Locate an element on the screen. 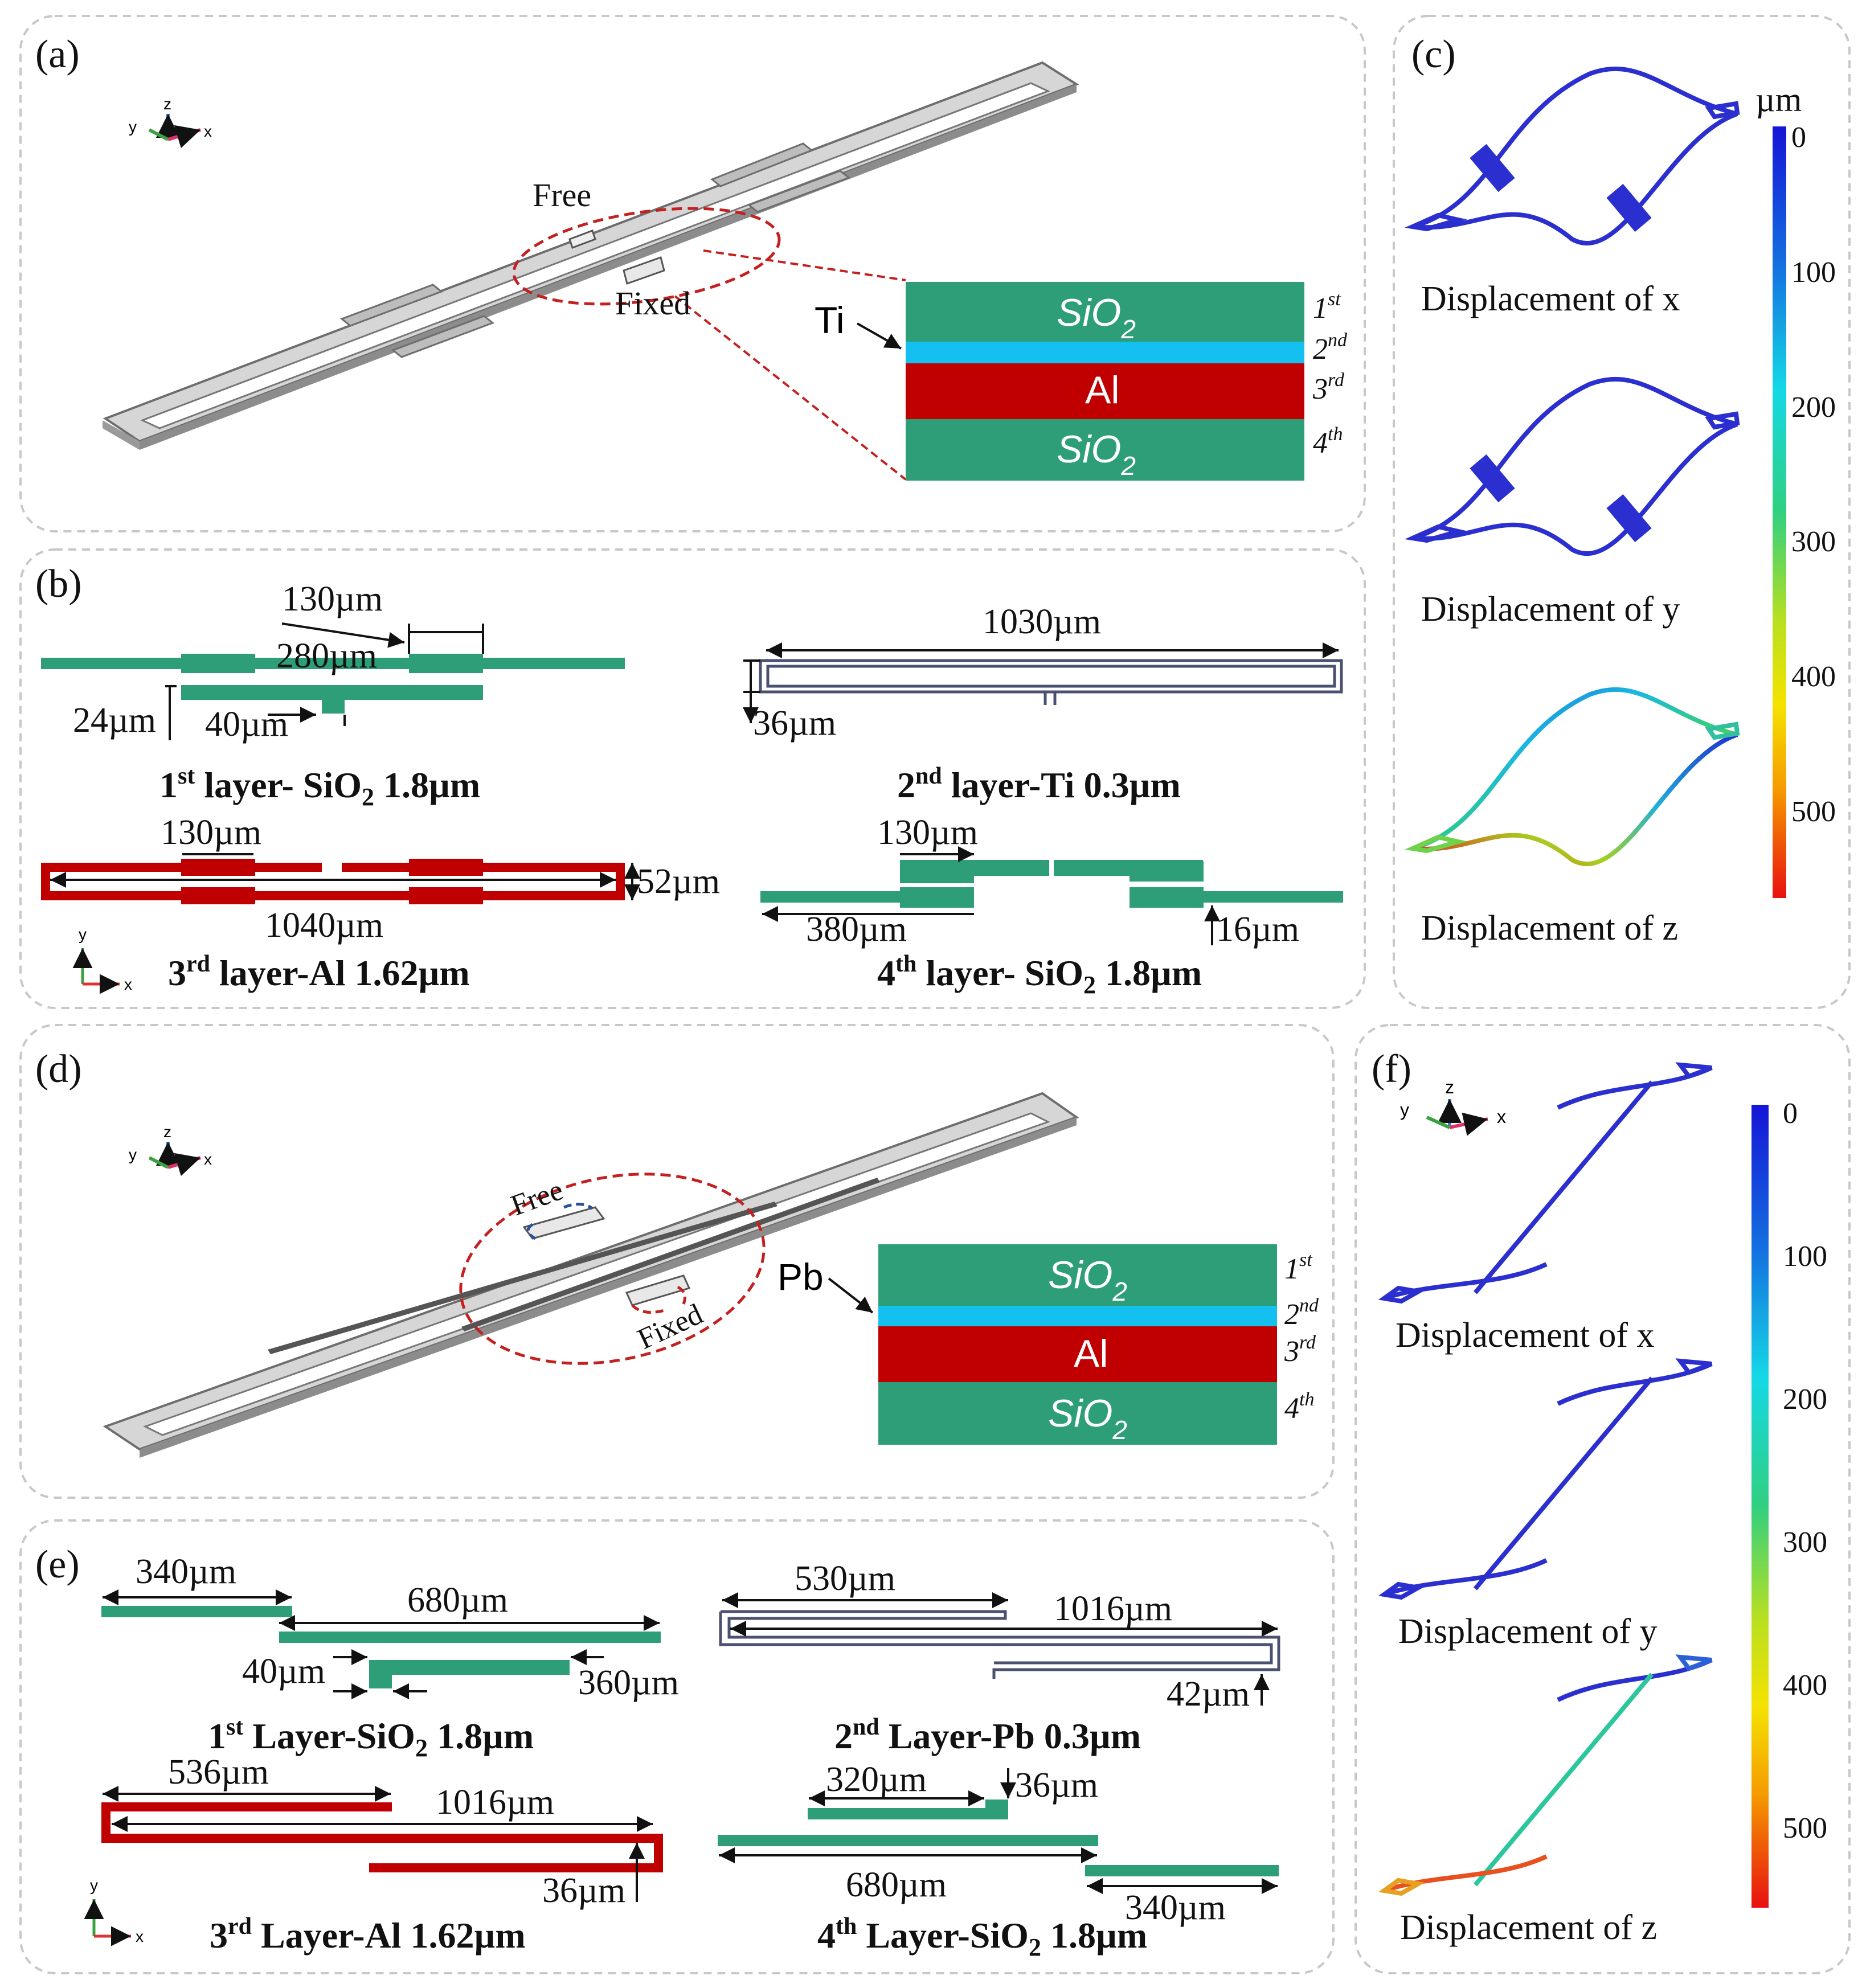 The width and height of the screenshot is (1862, 1988). layer4-e-shape is located at coordinates (998, 1838).